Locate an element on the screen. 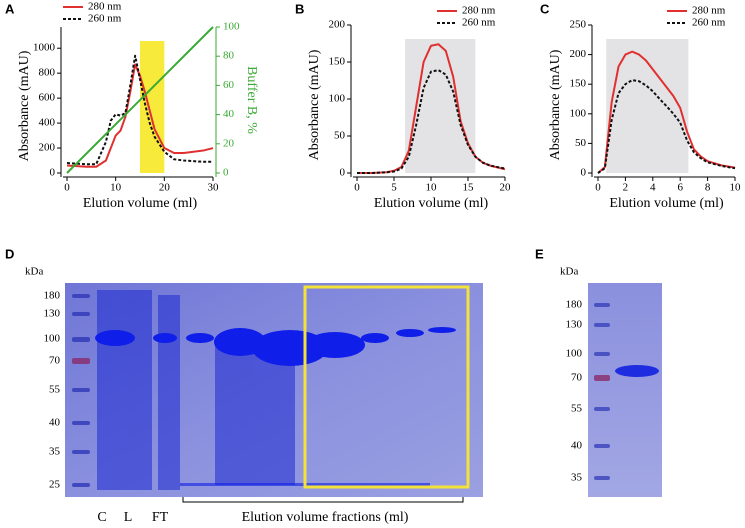 The height and width of the screenshot is (528, 745). gel-image is located at coordinates (625, 390).